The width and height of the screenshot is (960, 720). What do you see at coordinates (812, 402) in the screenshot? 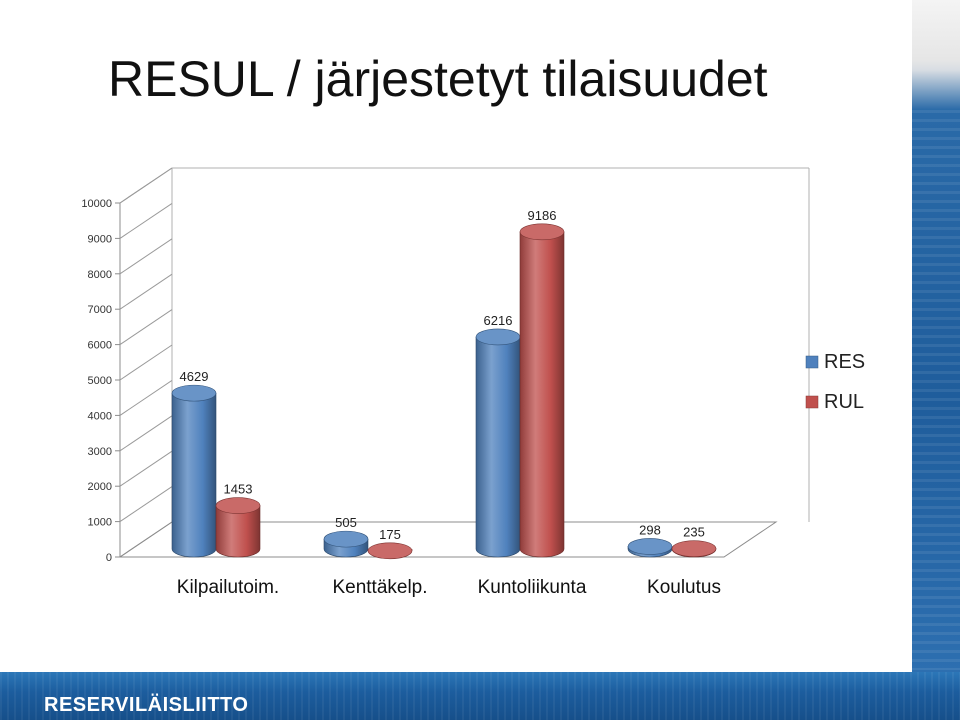
I see `legend-swatch-rul` at bounding box center [812, 402].